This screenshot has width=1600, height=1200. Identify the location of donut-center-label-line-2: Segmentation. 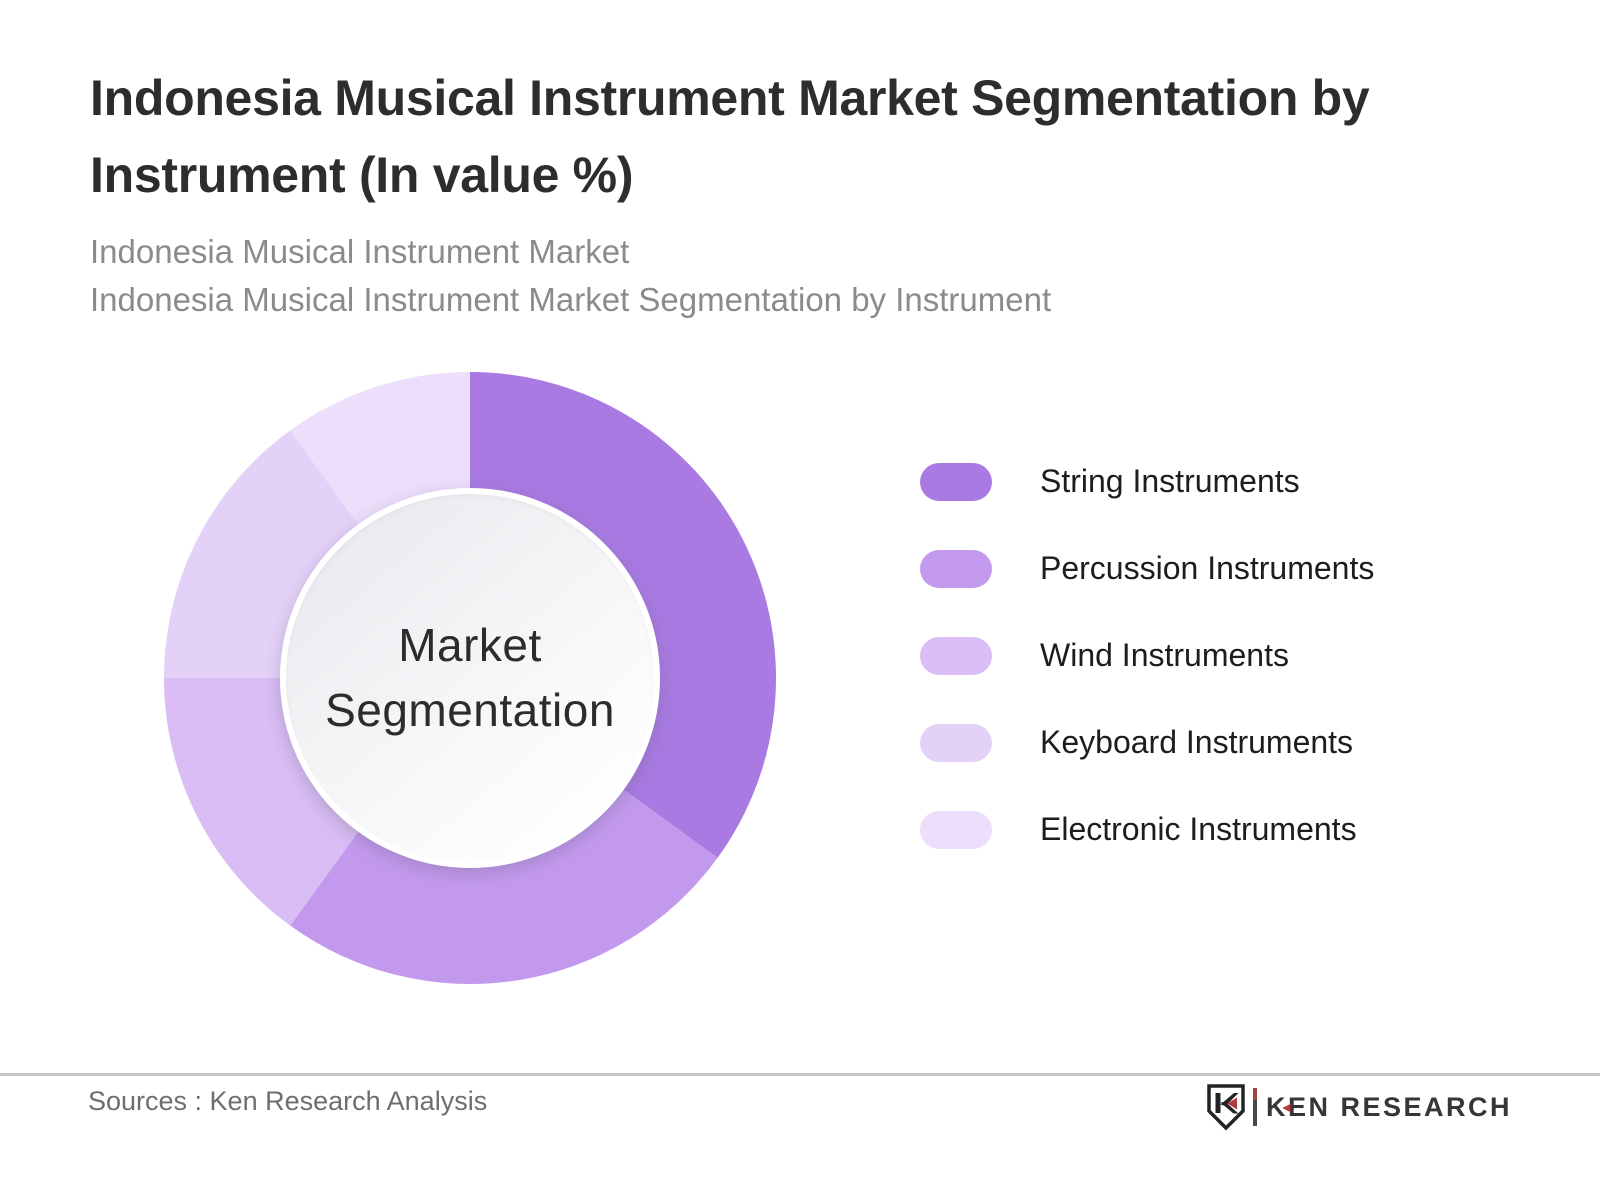
(470, 710).